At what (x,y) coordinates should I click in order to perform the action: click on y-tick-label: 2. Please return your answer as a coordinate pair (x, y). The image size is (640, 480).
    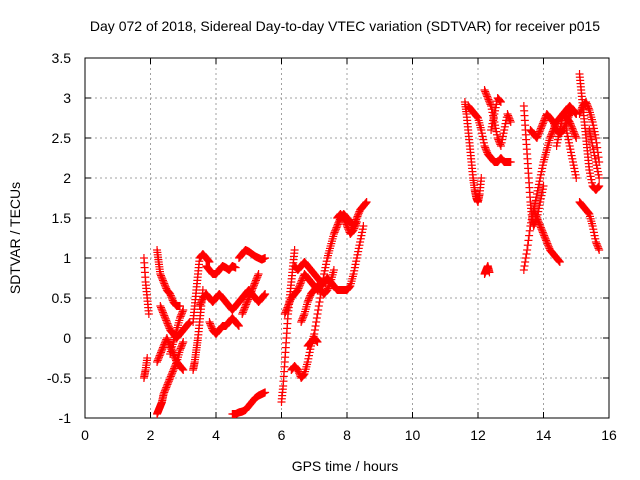
    Looking at the image, I should click on (67, 178).